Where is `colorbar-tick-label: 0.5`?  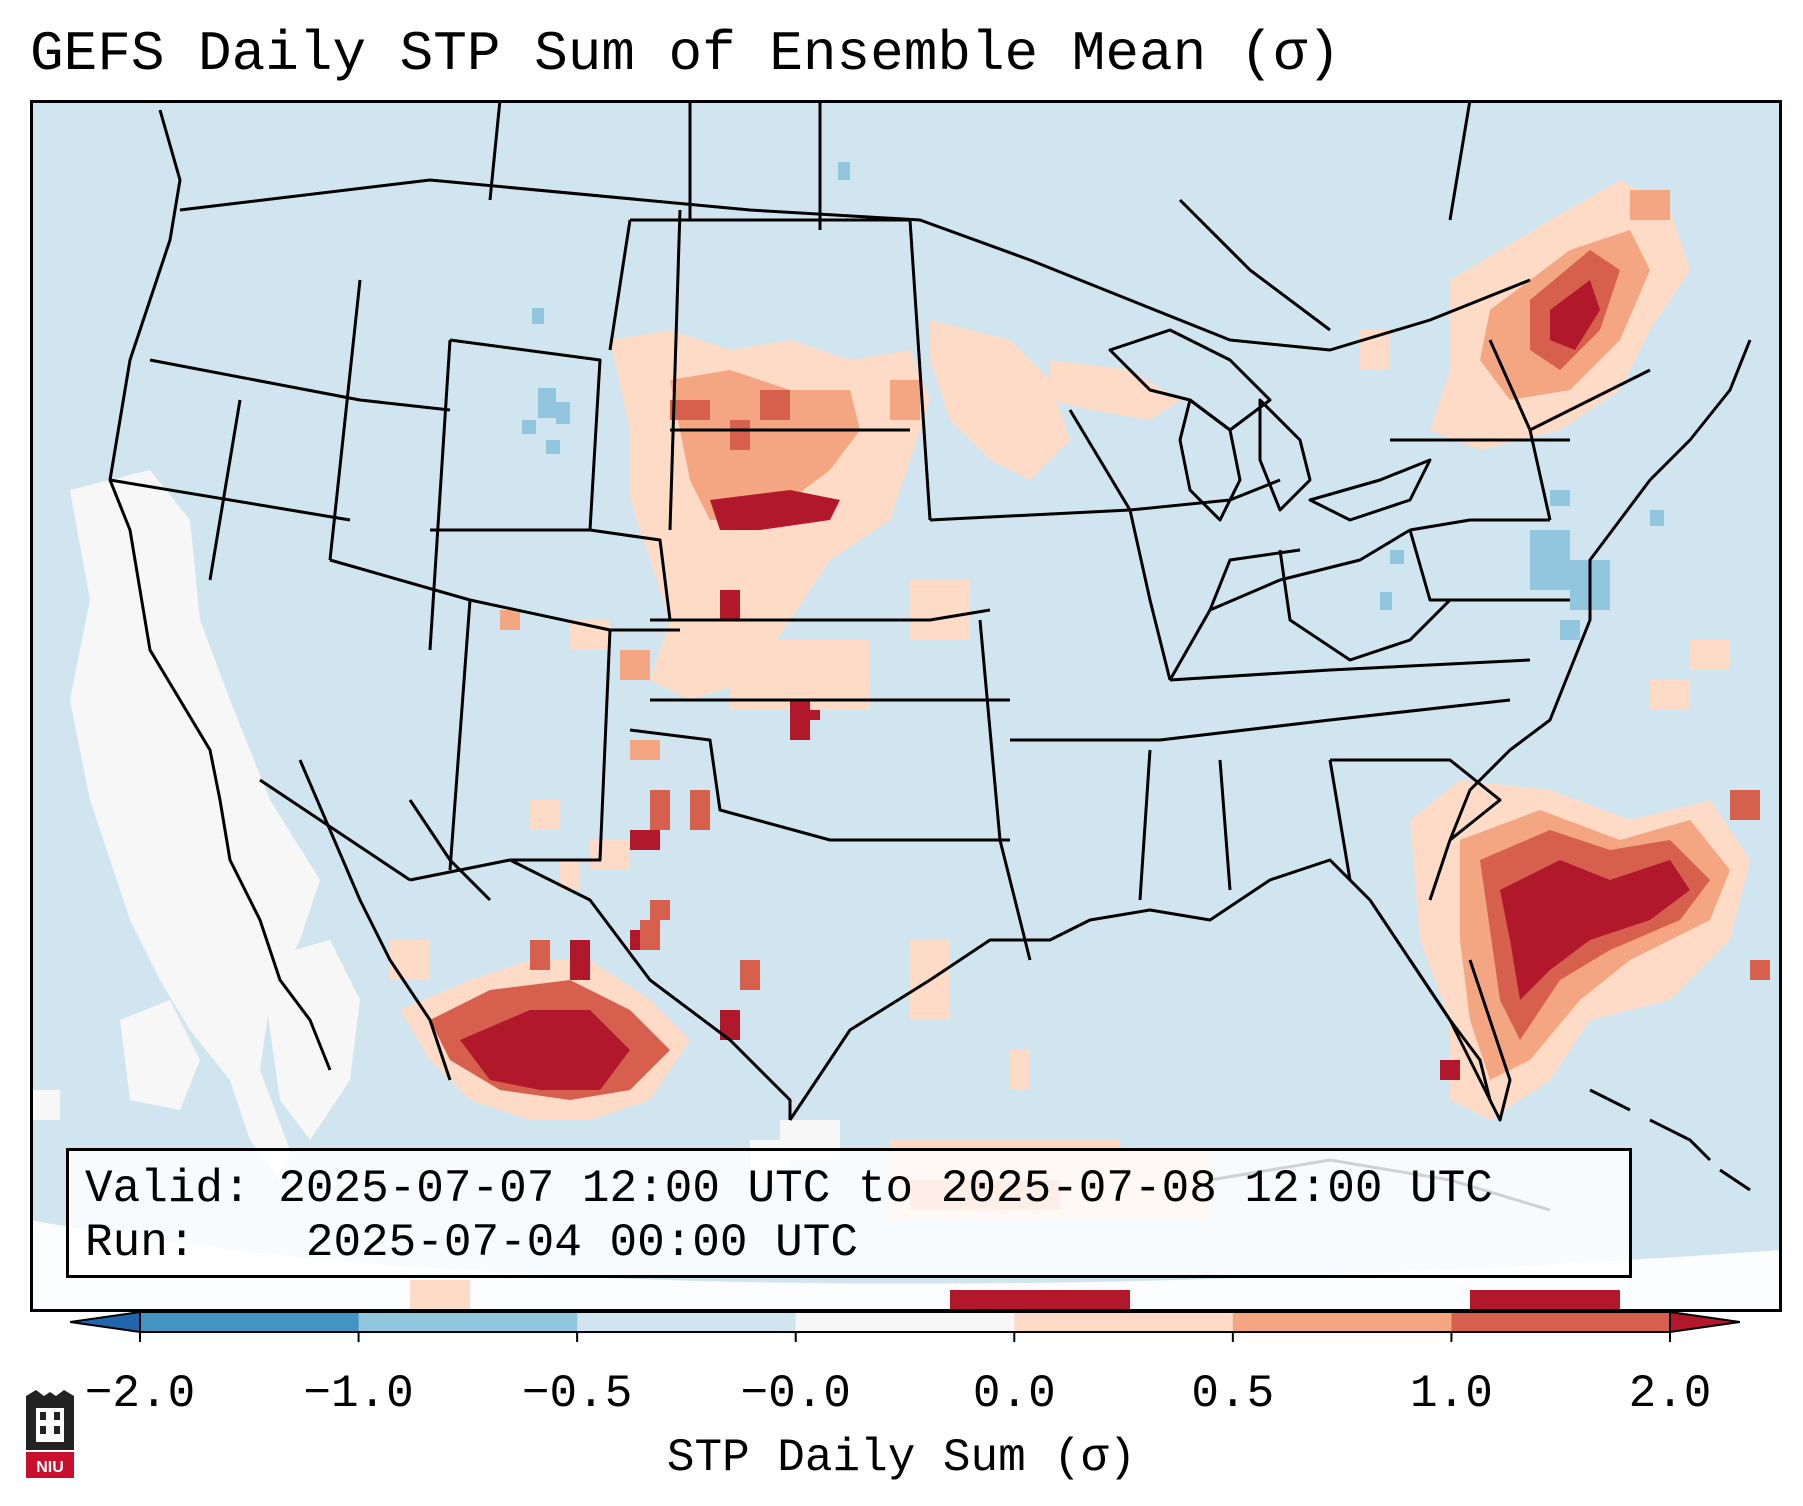
colorbar-tick-label: 0.5 is located at coordinates (1233, 1394).